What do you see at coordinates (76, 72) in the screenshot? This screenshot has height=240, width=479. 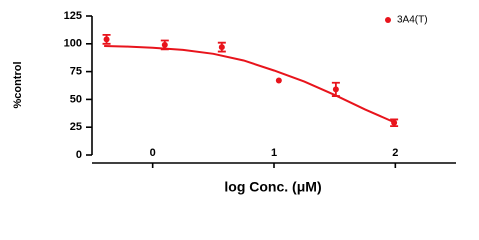 I see `y-tick-label: 75` at bounding box center [76, 72].